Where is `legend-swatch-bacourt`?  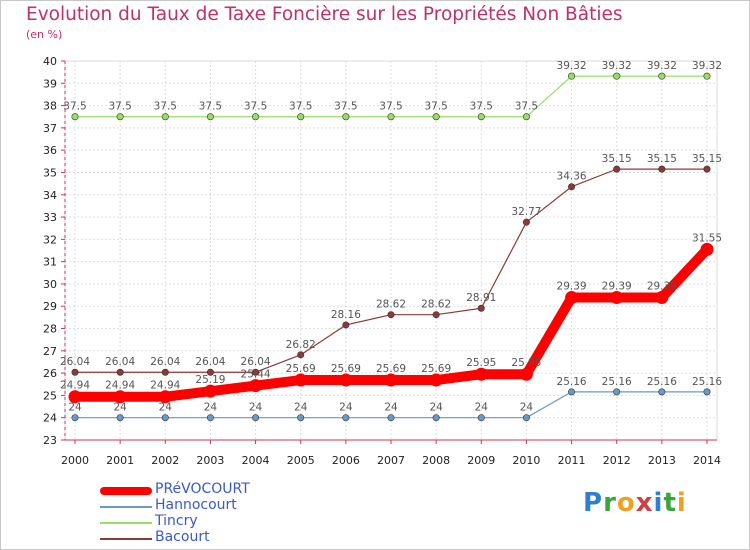 legend-swatch-bacourt is located at coordinates (126, 539).